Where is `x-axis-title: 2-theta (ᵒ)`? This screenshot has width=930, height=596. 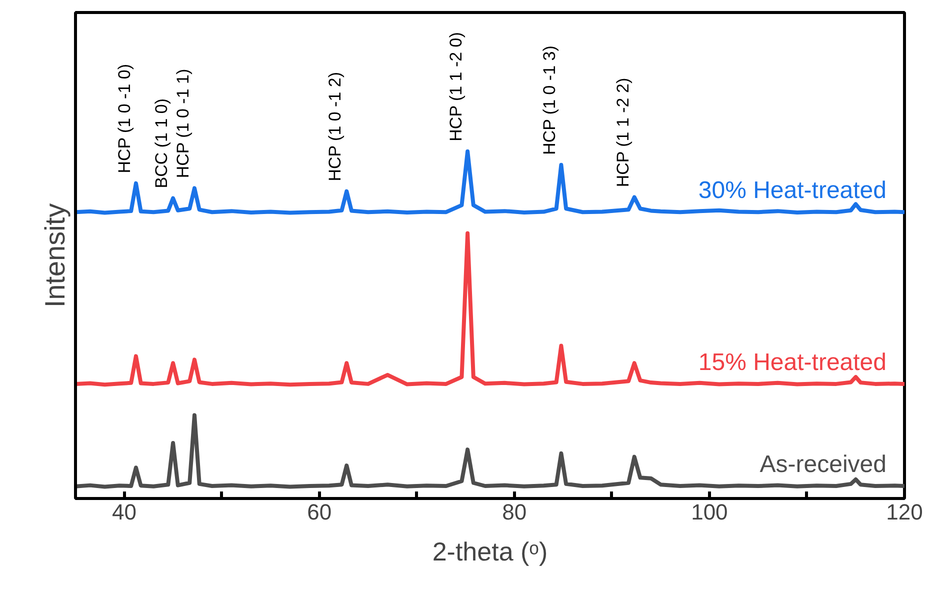 x-axis-title: 2-theta (ᵒ) is located at coordinates (490, 551).